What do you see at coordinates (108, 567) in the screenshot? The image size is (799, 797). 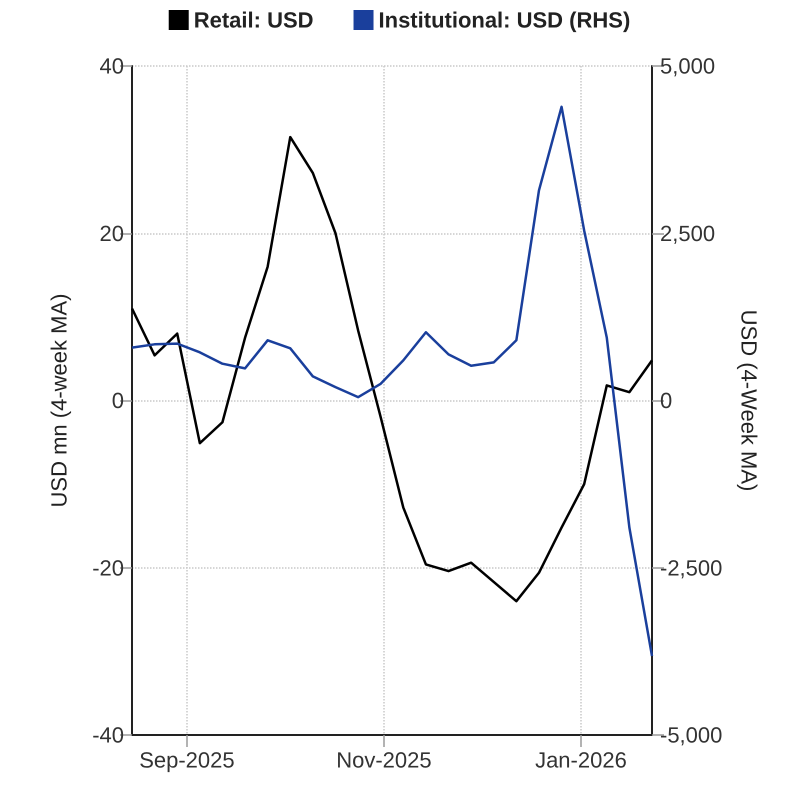 I see `y-tick-label: -20` at bounding box center [108, 567].